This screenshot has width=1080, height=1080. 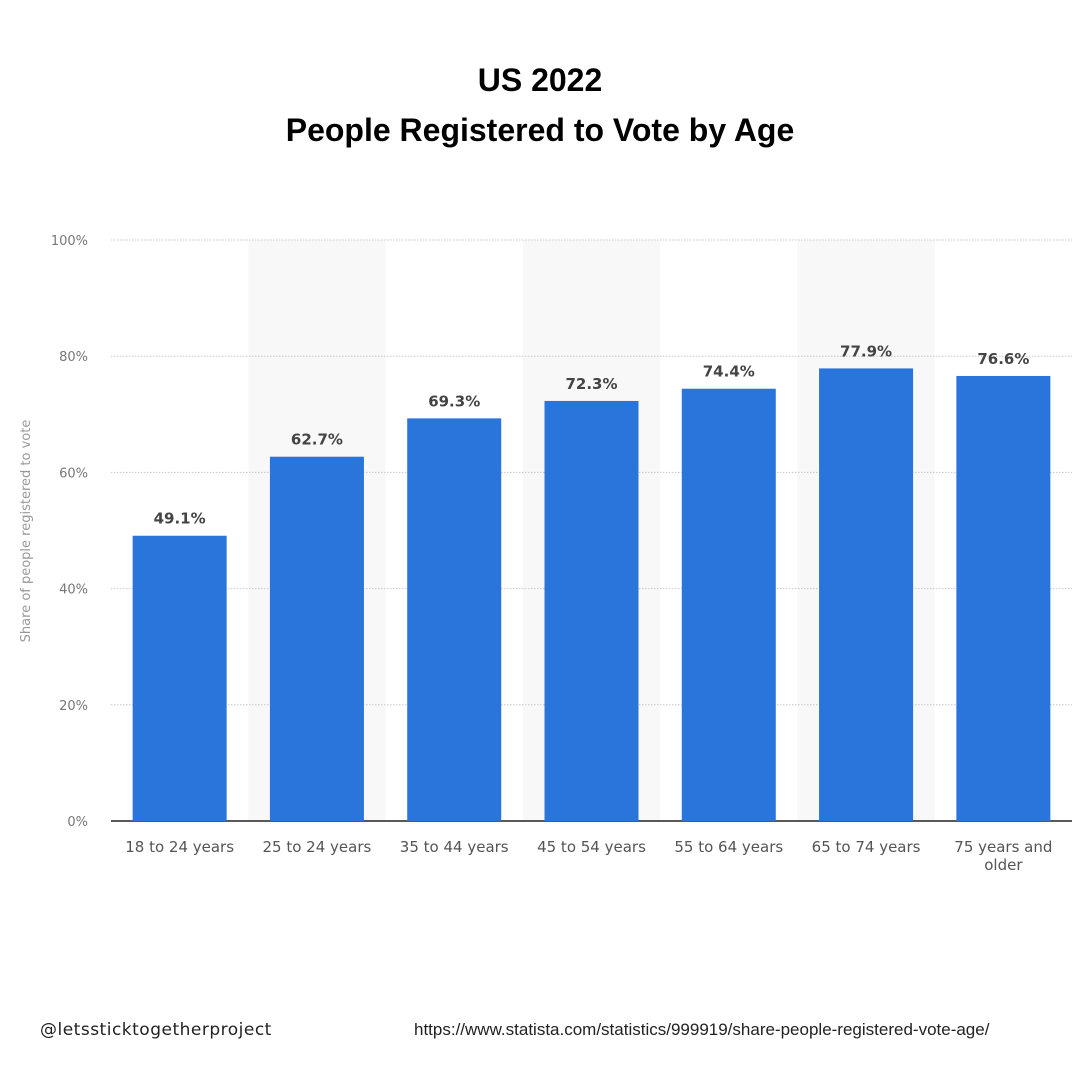 I want to click on data-label: 69.3%, so click(x=454, y=401).